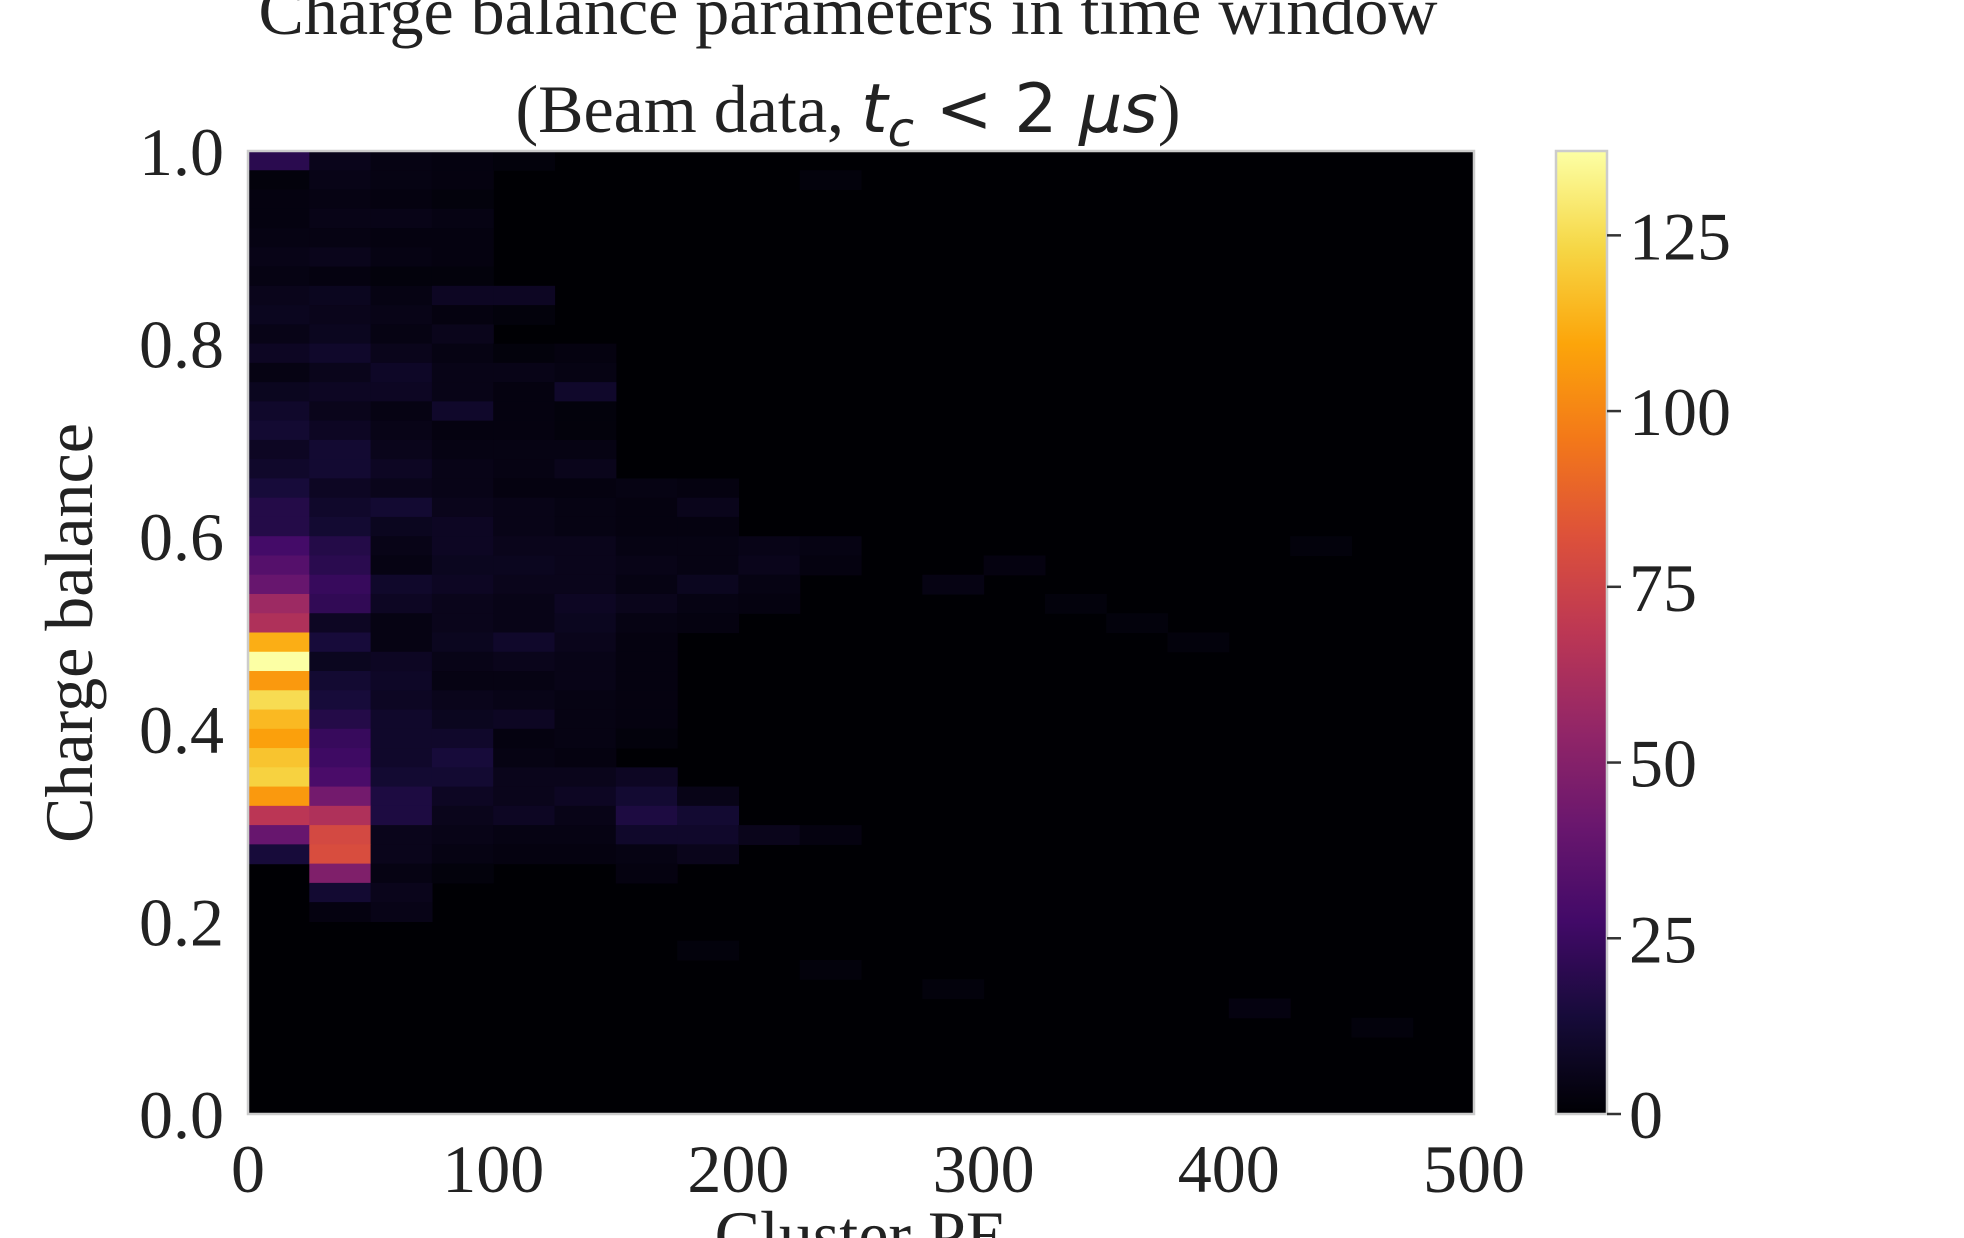 Image resolution: width=1964 pixels, height=1238 pixels. What do you see at coordinates (1581, 632) in the screenshot?
I see `colorbar-frame` at bounding box center [1581, 632].